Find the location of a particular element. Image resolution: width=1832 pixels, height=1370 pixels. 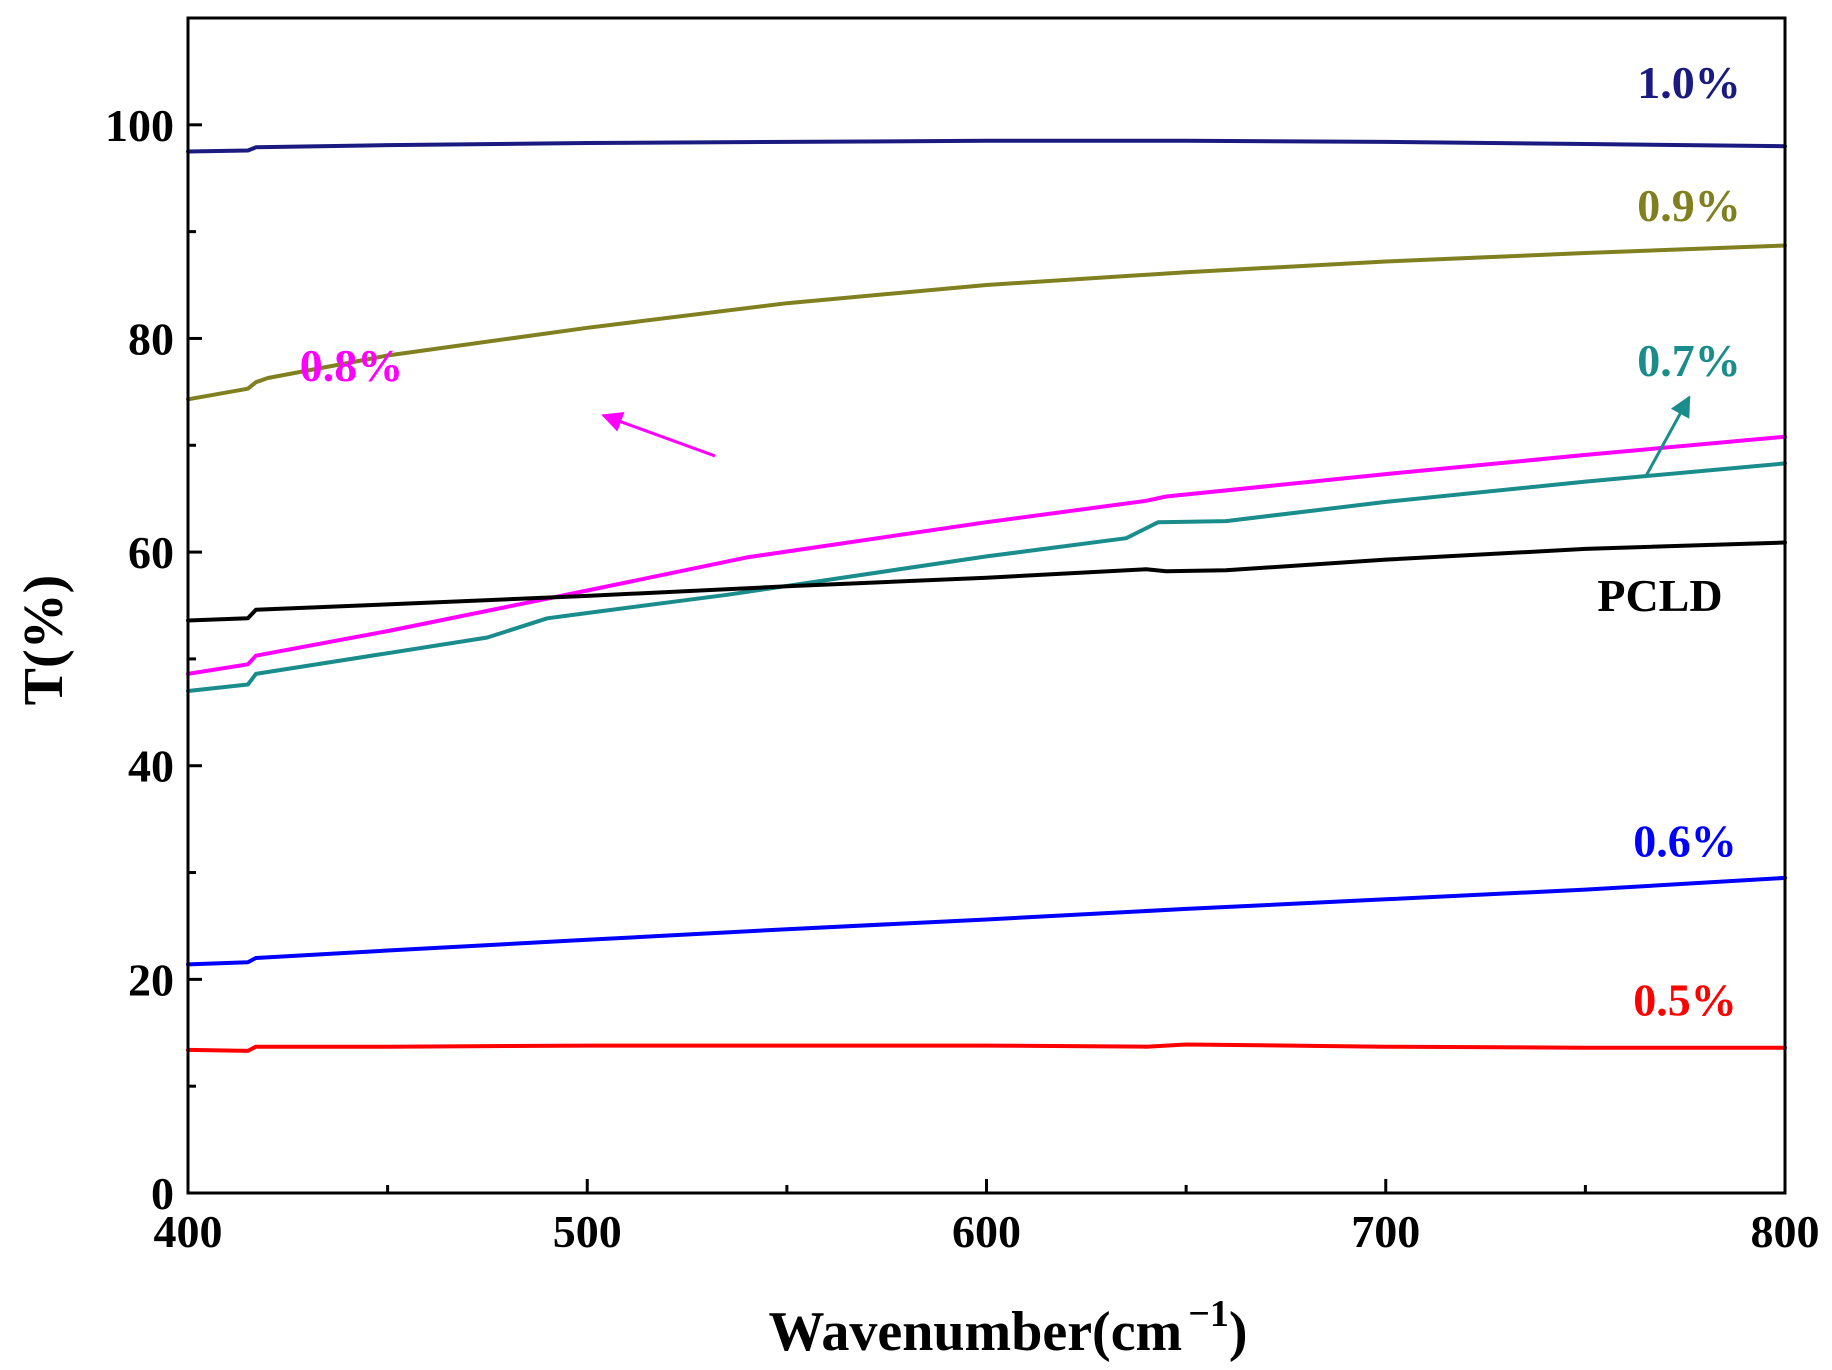

series-label-0-9pct: 0.9% is located at coordinates (1689, 205).